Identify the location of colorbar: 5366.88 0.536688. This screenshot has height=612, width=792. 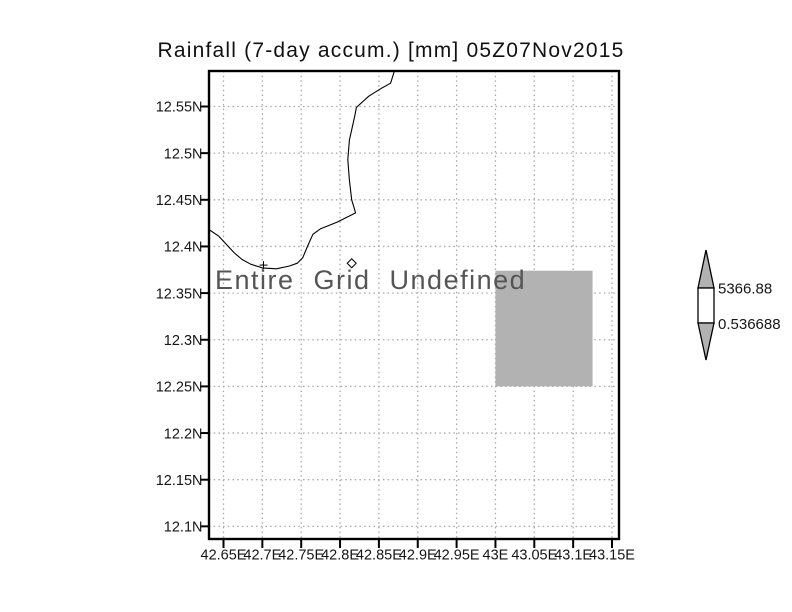
(739, 305).